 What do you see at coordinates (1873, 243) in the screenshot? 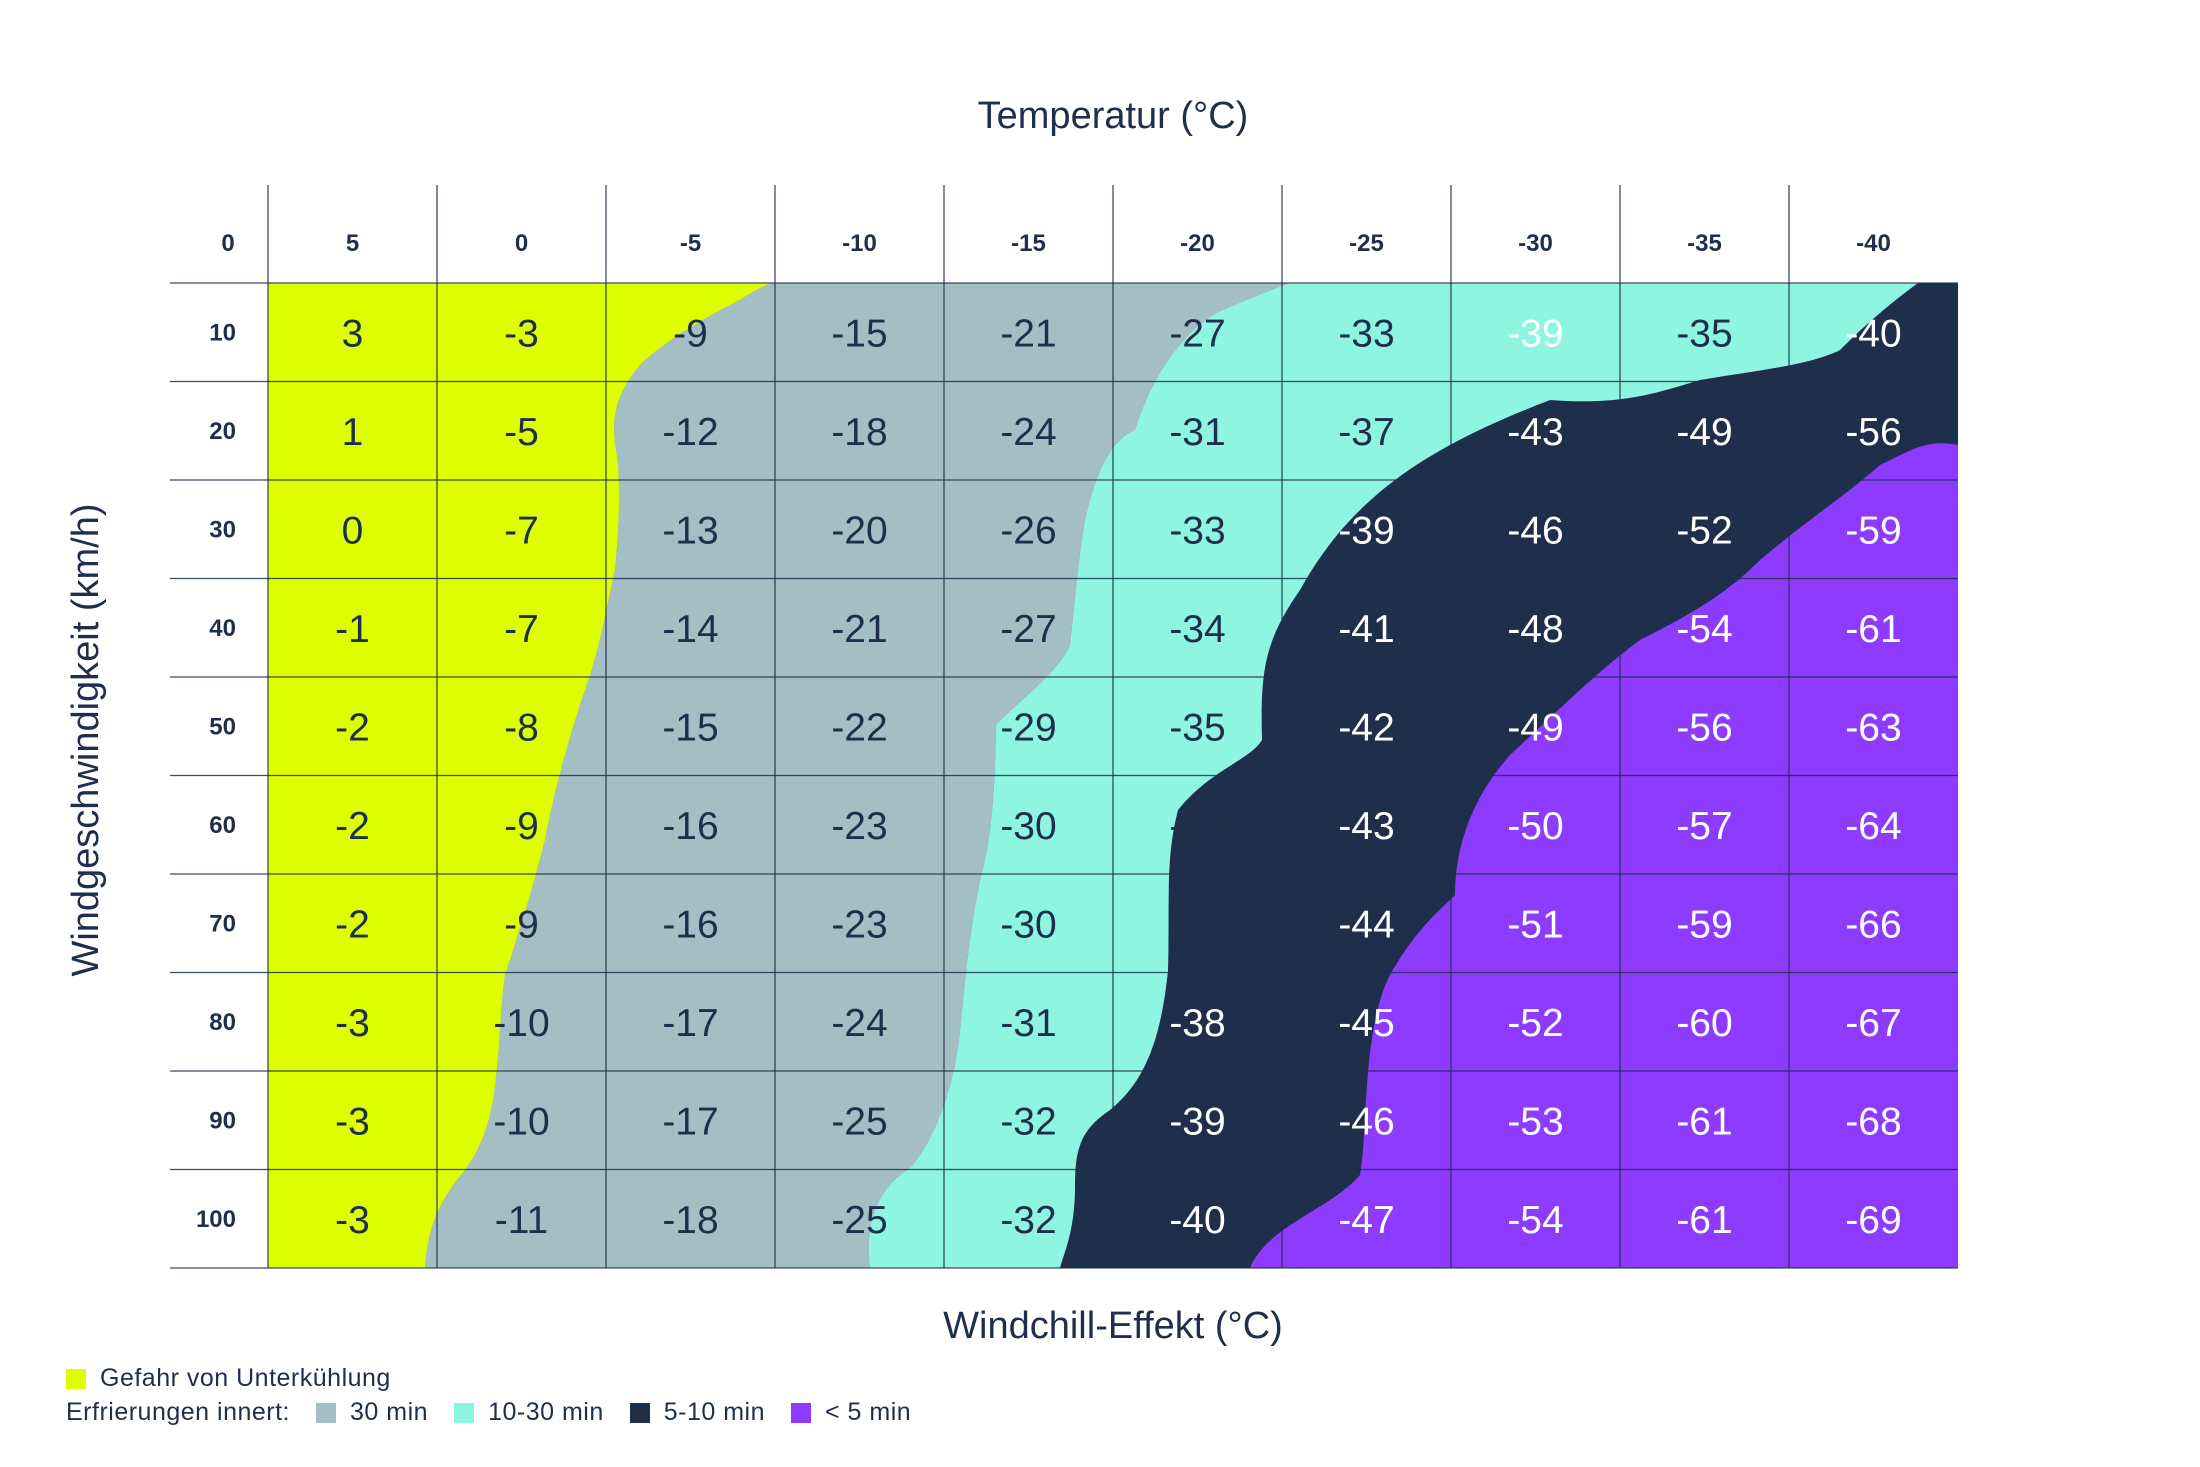
I see `temperature-tick-label: -40` at bounding box center [1873, 243].